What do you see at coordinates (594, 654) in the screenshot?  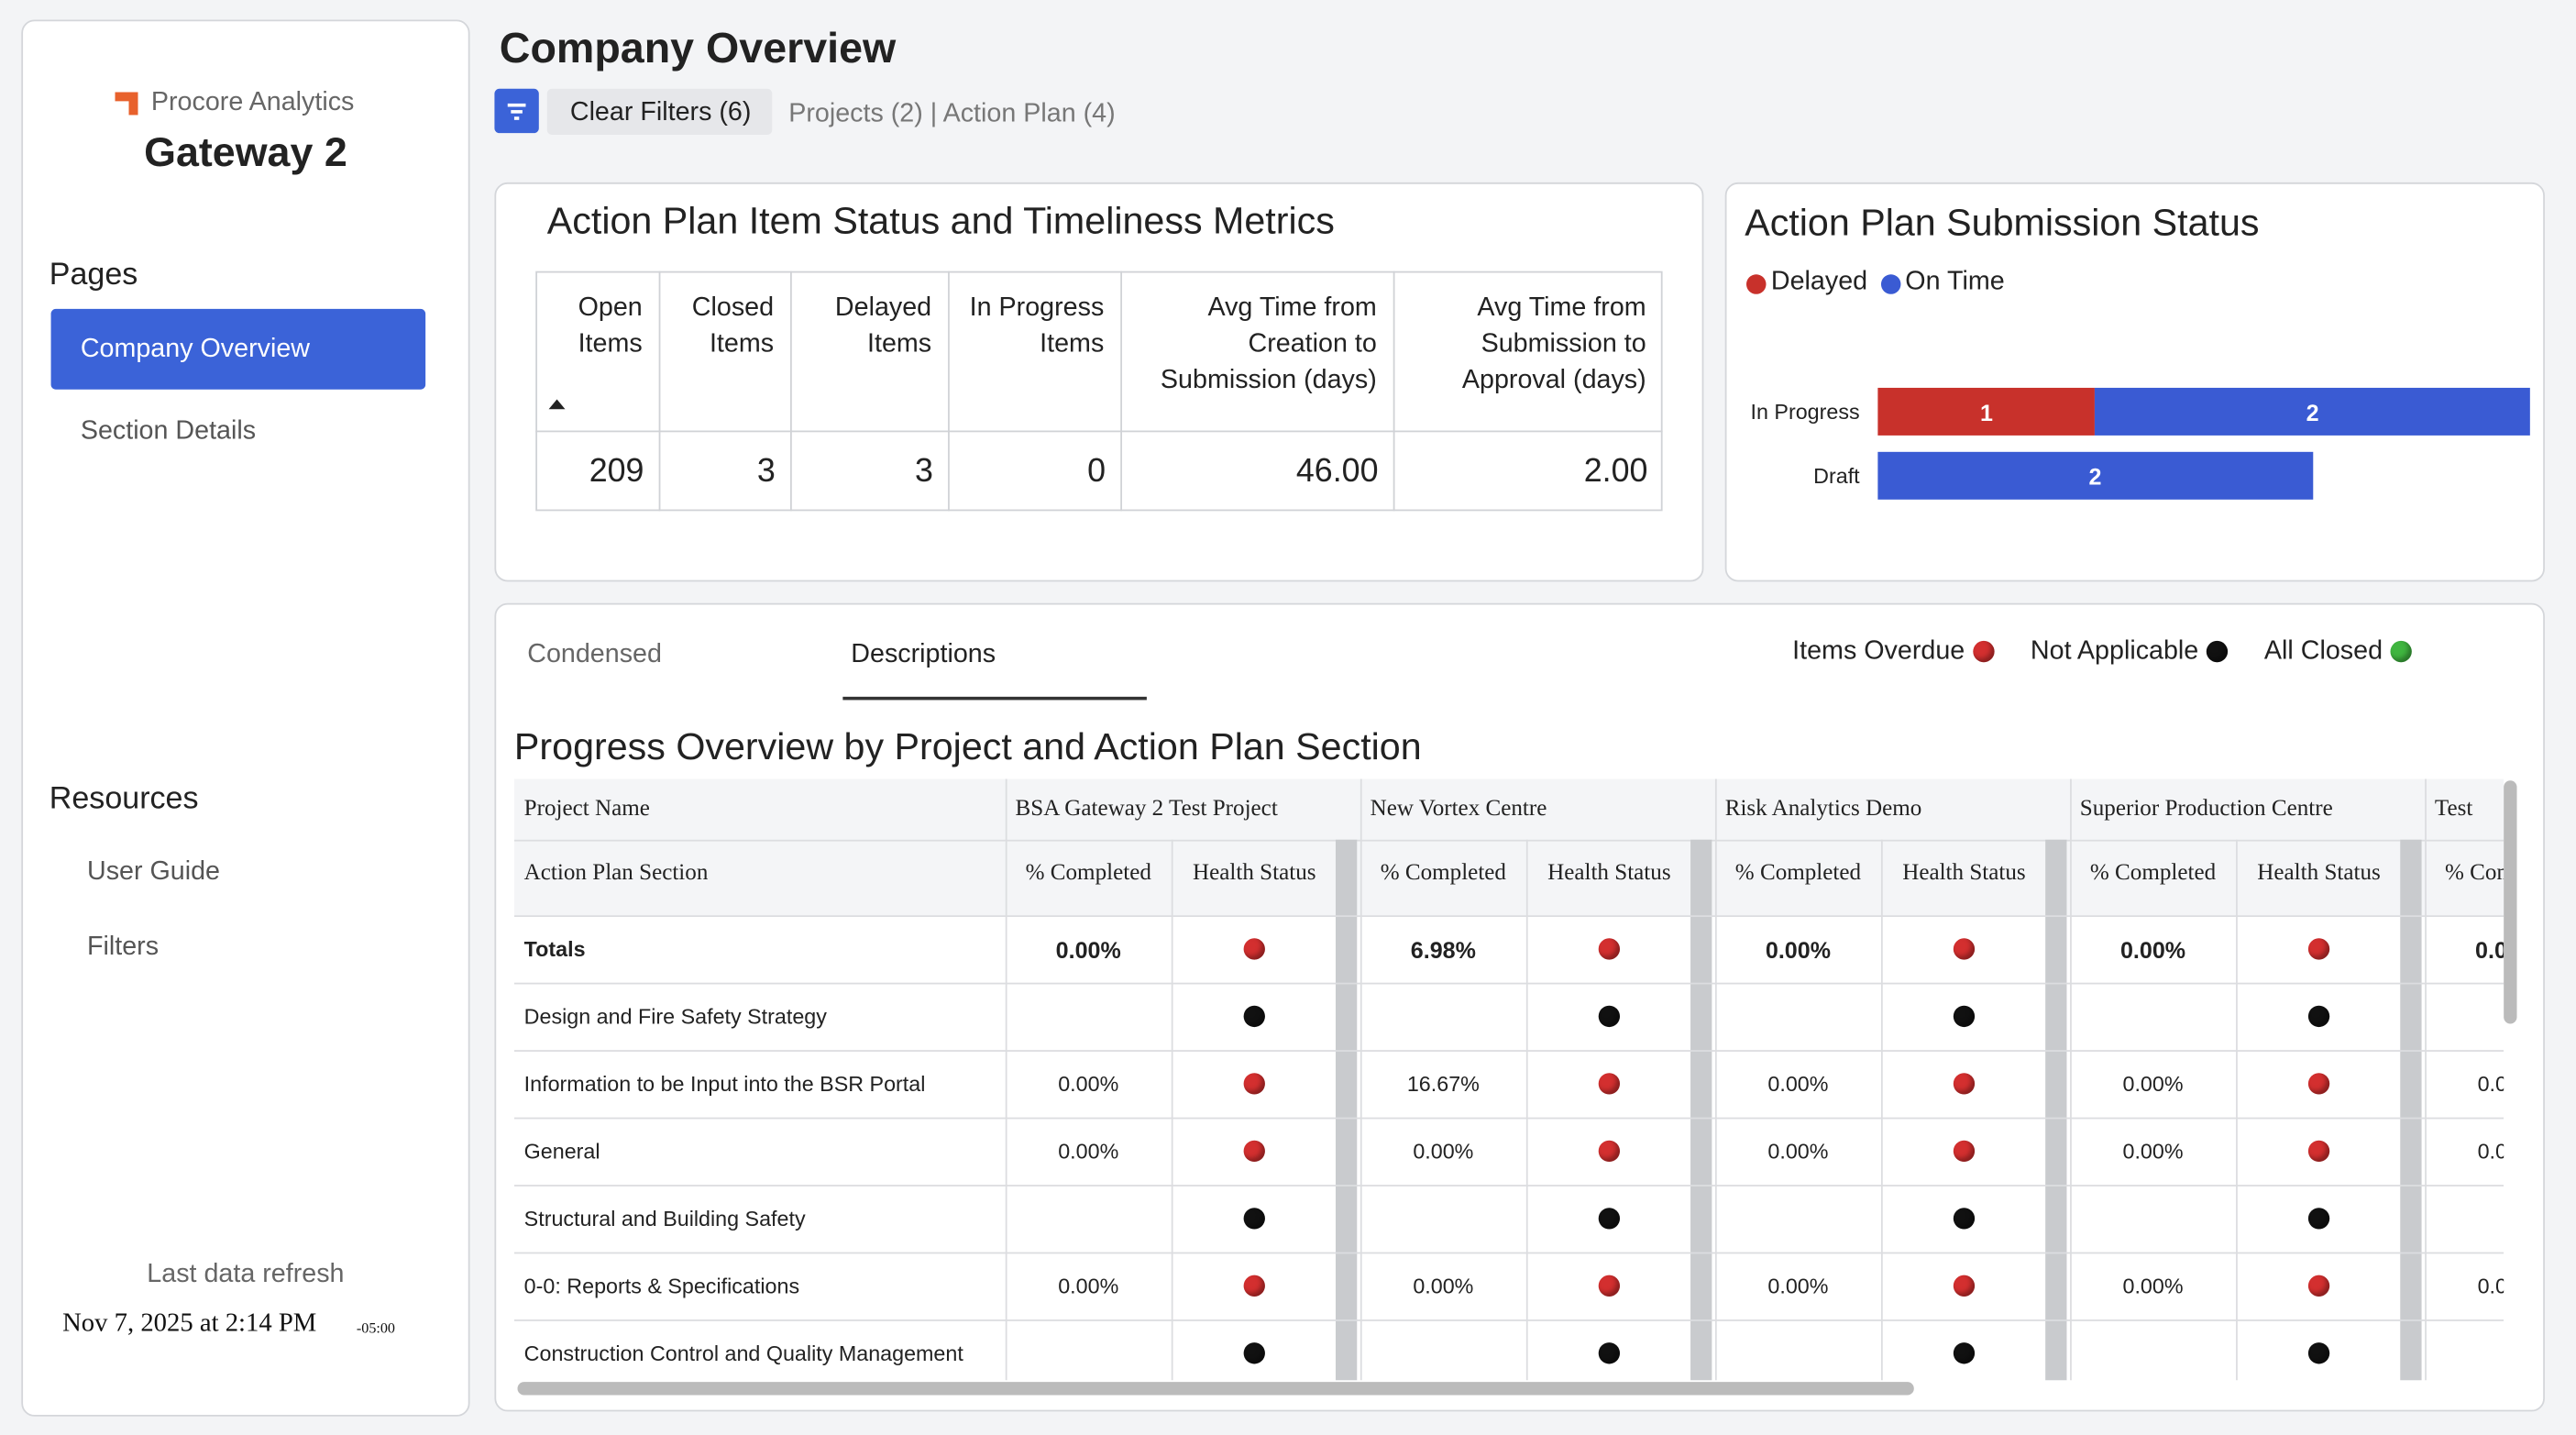 I see `tab: Condensed` at bounding box center [594, 654].